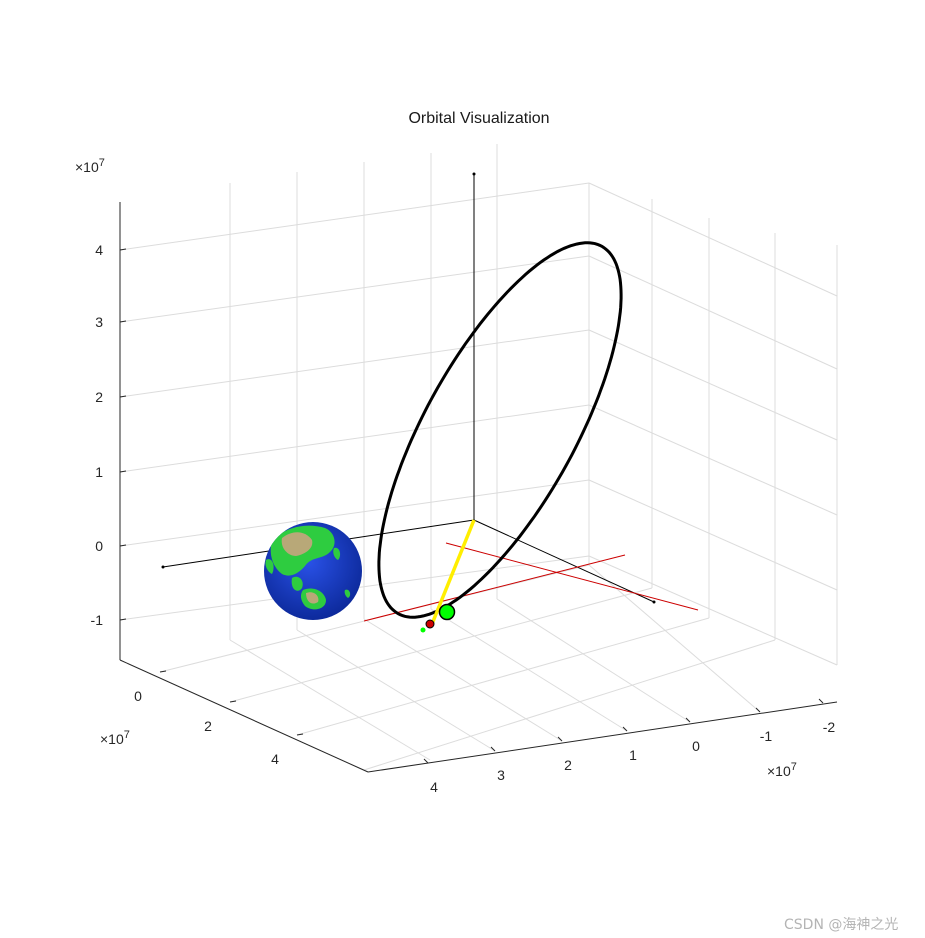 The height and width of the screenshot is (938, 925). Describe the element at coordinates (430, 624) in the screenshot. I see `satellite-marker-red` at that location.